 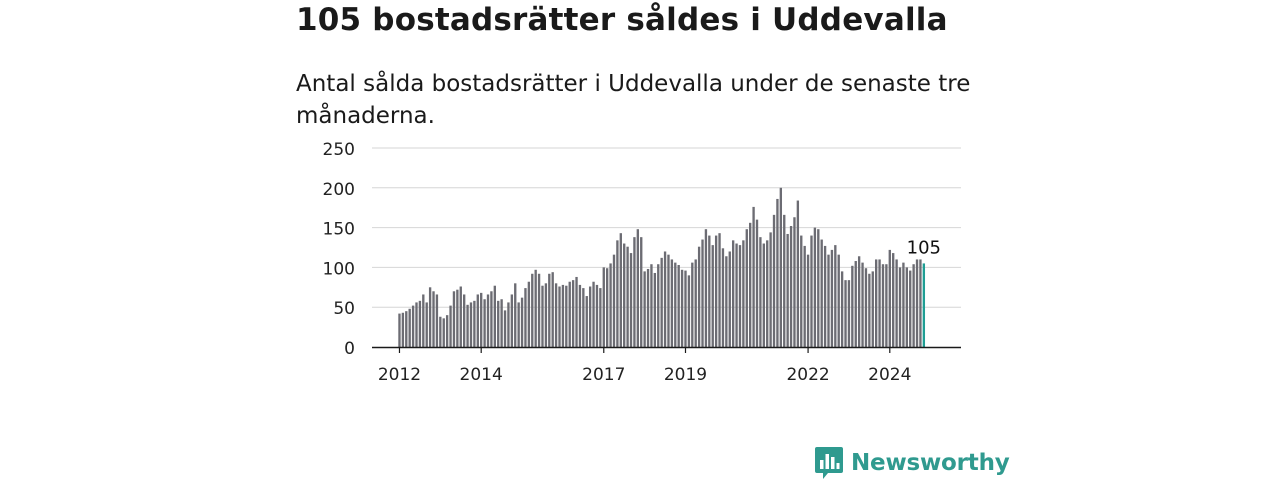 What do you see at coordinates (399, 375) in the screenshot?
I see `x-tick-label: 2012` at bounding box center [399, 375].